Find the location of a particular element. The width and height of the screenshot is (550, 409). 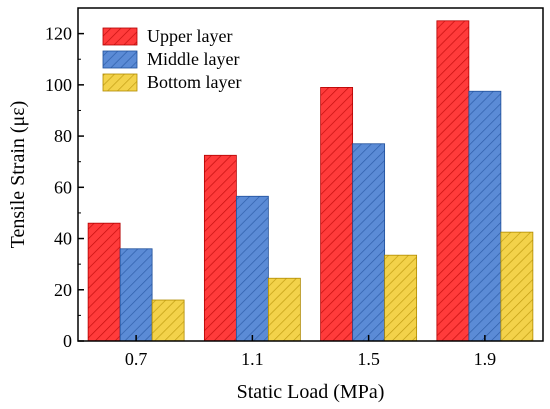

y-tick-label: 0 is located at coordinates (67, 341).